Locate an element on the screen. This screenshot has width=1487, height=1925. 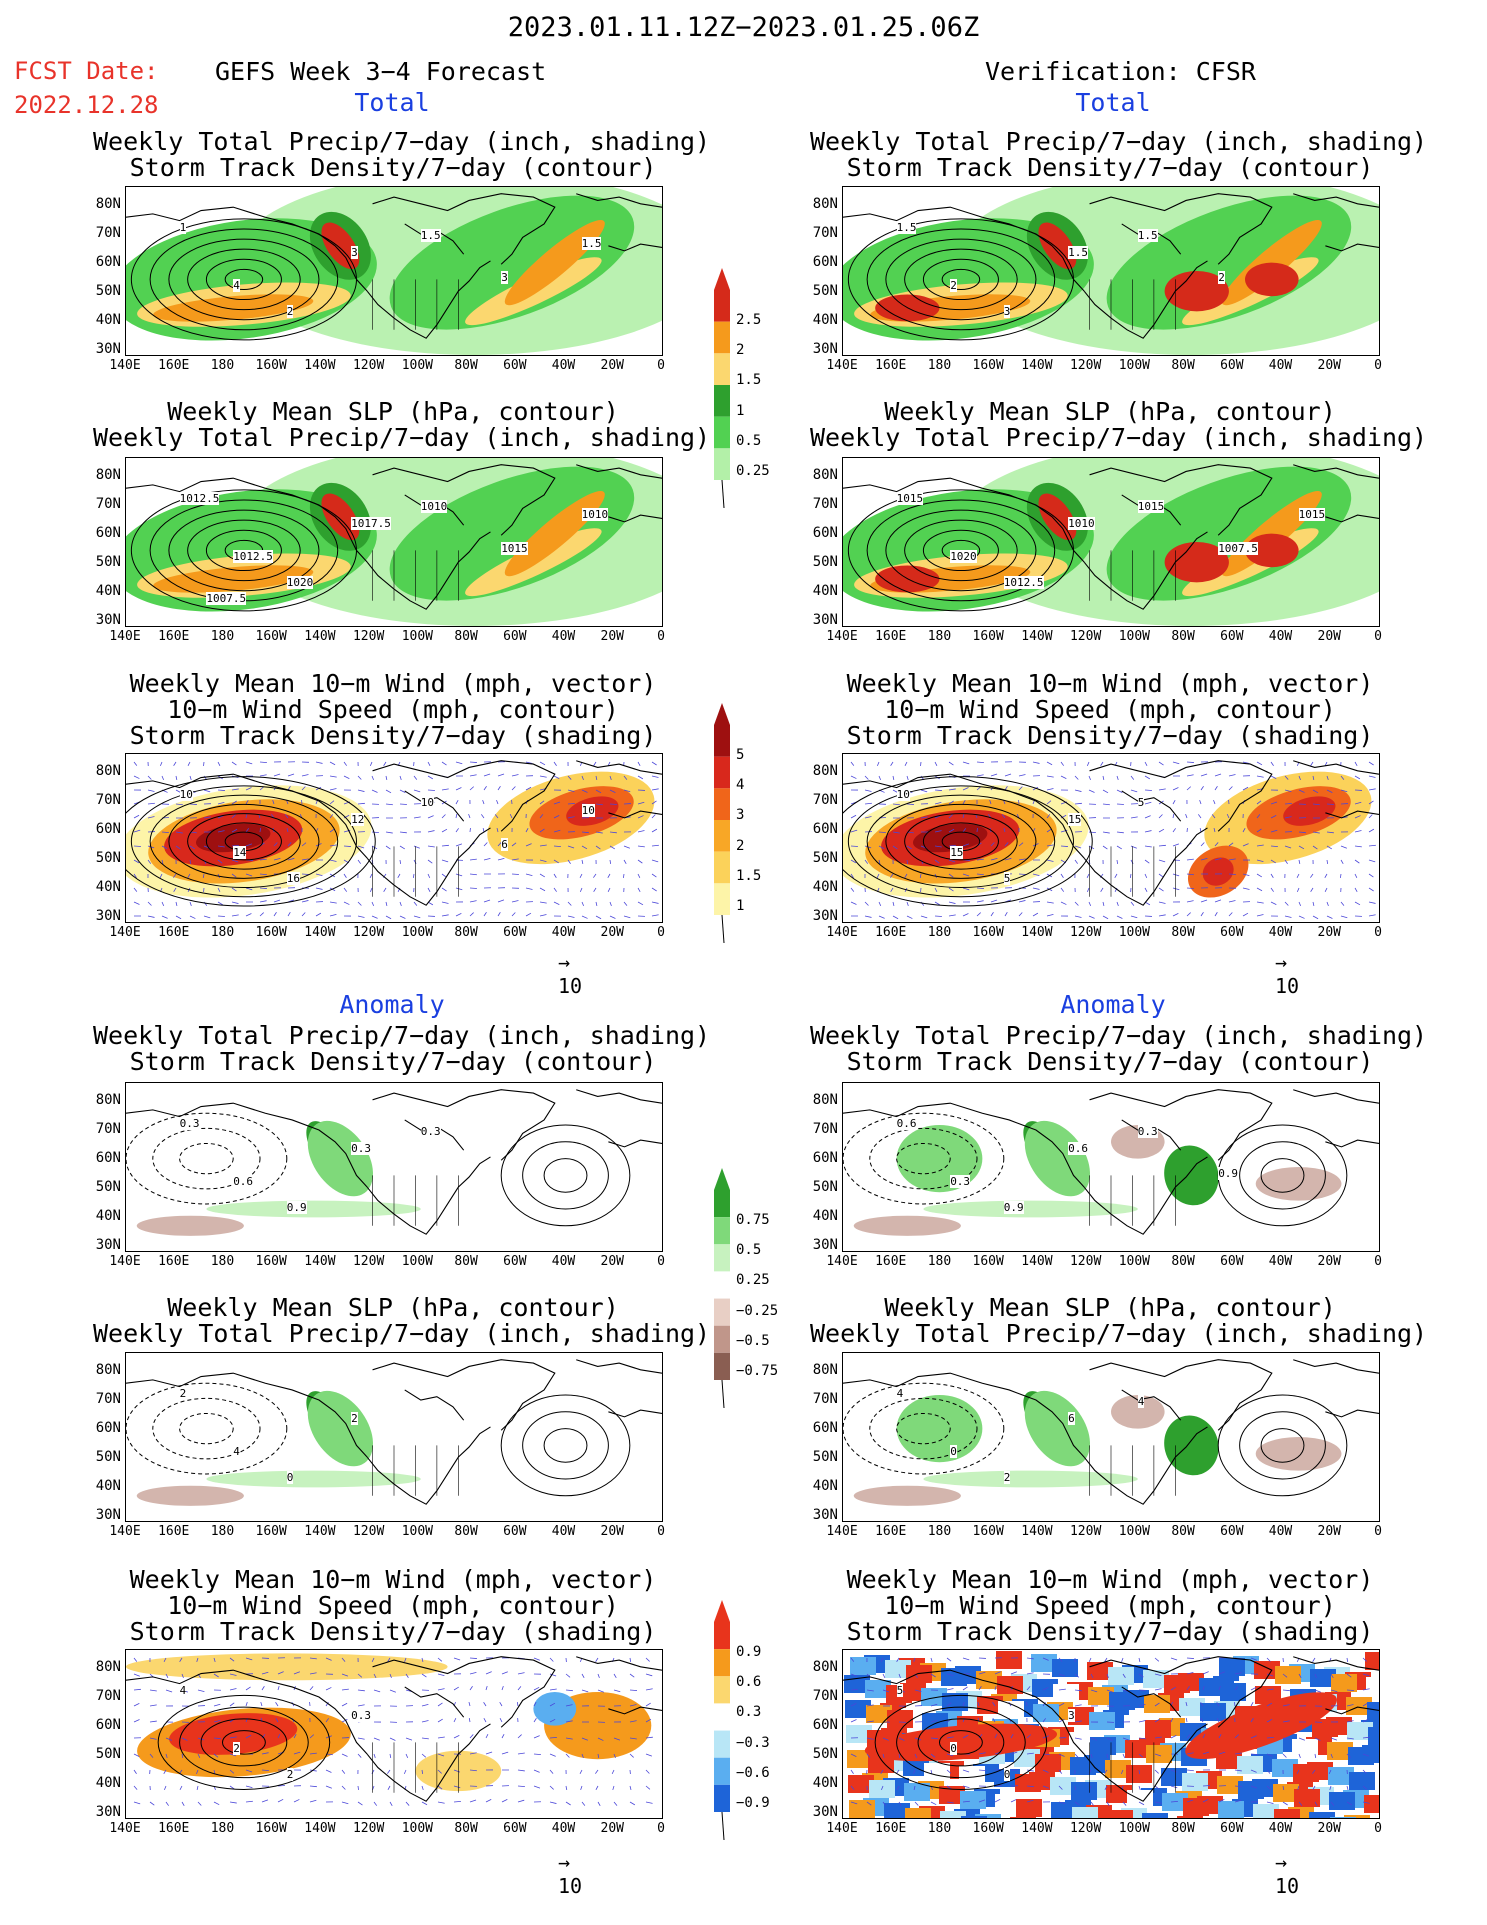
colorbar-label: 3 is located at coordinates (740, 815).